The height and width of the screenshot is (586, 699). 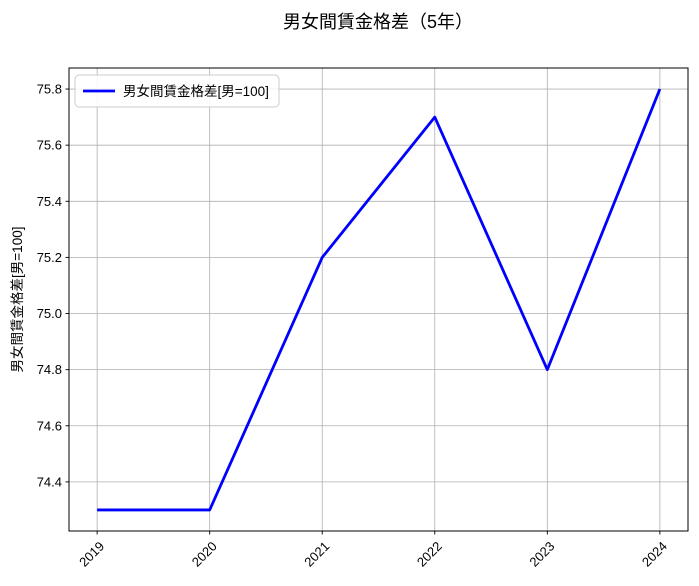 What do you see at coordinates (541, 554) in the screenshot?
I see `x-tick-label: 2023` at bounding box center [541, 554].